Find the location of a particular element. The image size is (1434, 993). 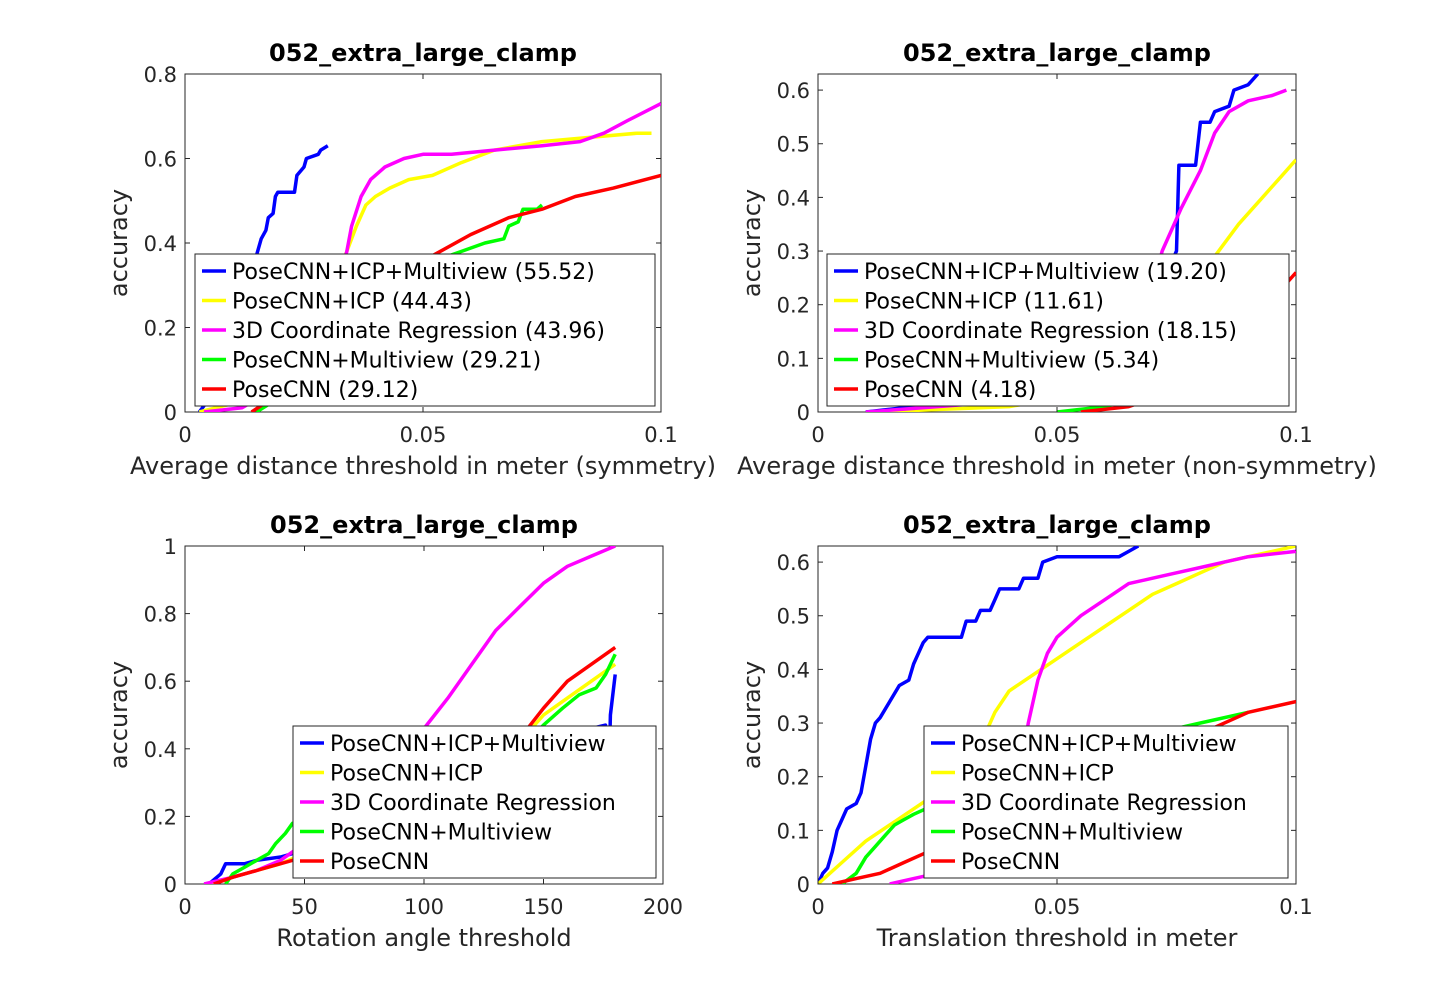

legend-entry: 3D Coordinate Regression (43.96) is located at coordinates (418, 331).